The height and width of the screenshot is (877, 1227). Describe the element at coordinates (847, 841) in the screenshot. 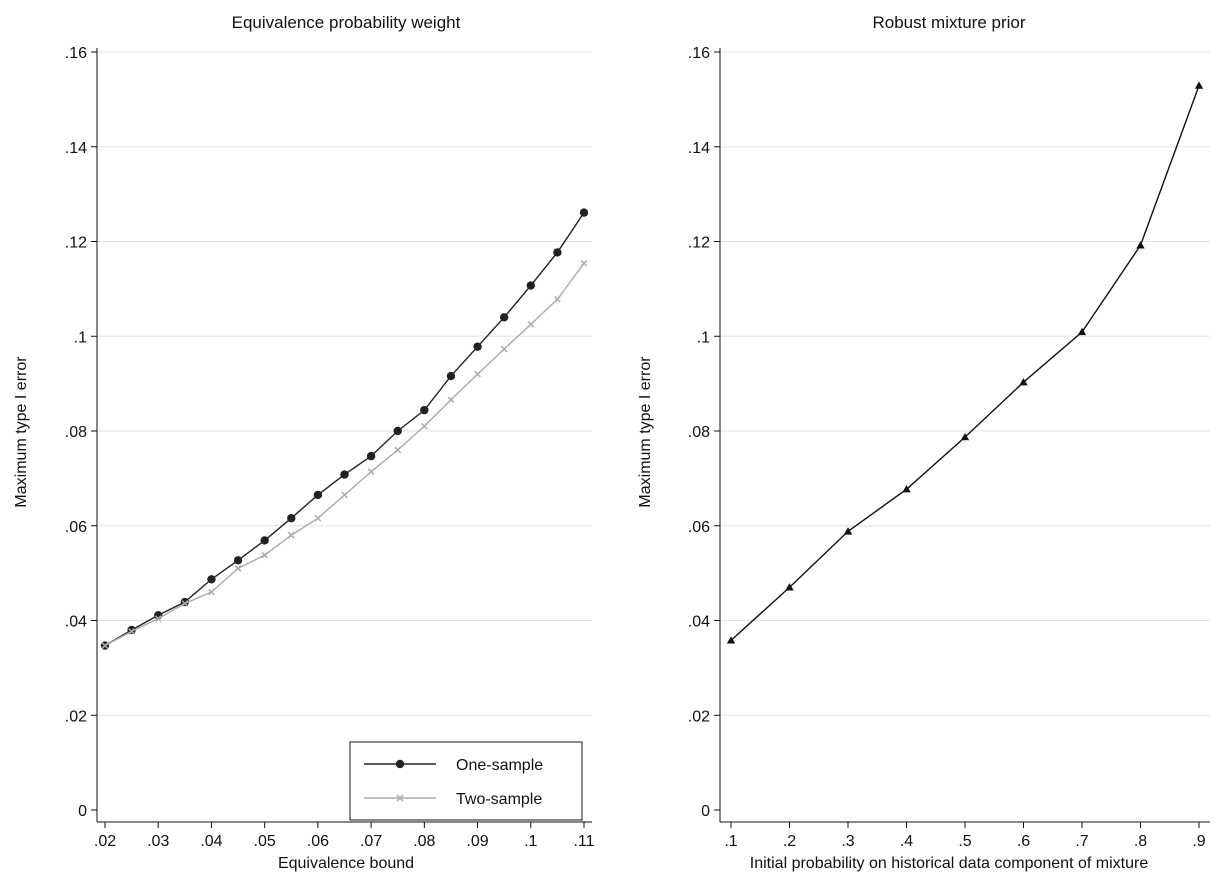

I see `x-tick-label: .3` at that location.